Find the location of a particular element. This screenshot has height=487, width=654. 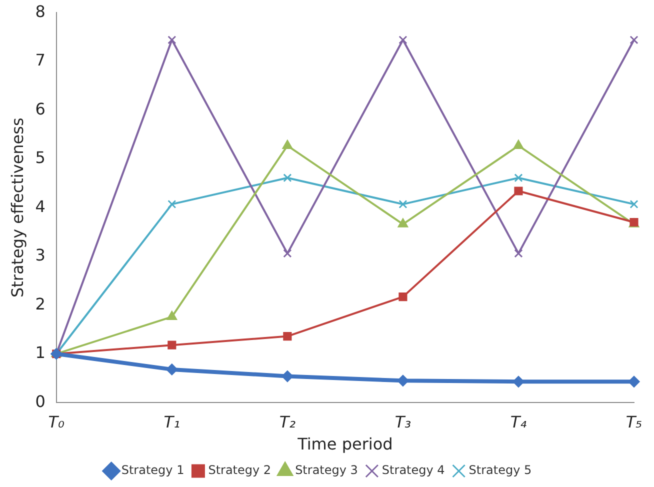

x-axis-title: Time period is located at coordinates (344, 444).